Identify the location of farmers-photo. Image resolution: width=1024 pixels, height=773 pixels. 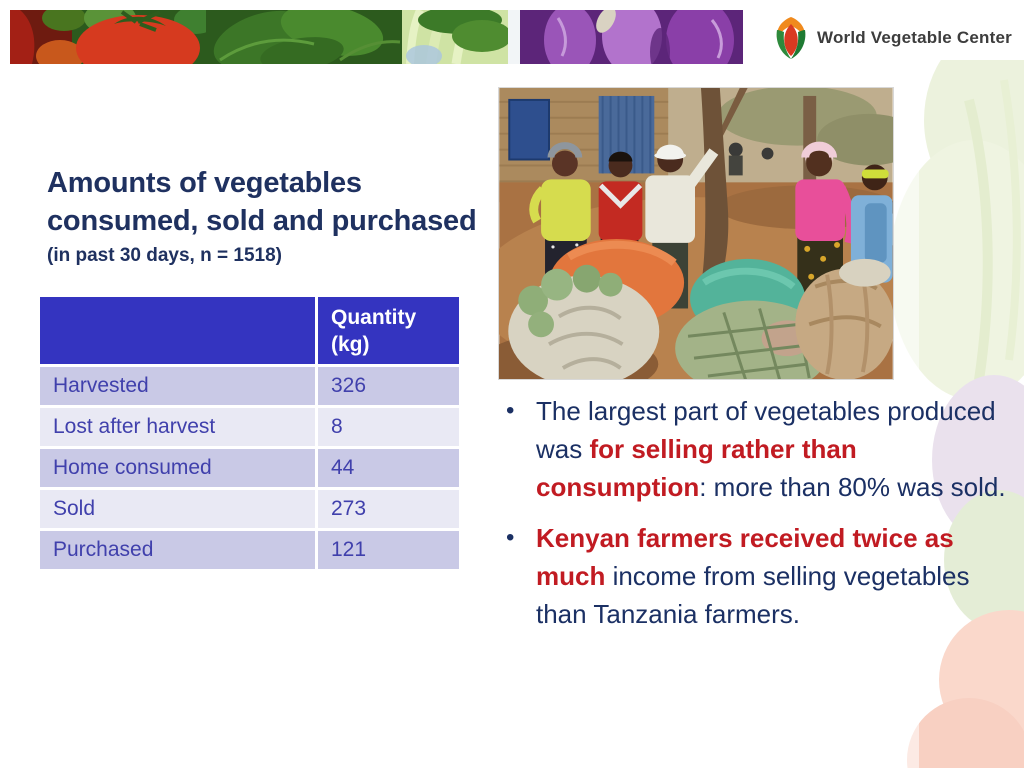
(696, 233).